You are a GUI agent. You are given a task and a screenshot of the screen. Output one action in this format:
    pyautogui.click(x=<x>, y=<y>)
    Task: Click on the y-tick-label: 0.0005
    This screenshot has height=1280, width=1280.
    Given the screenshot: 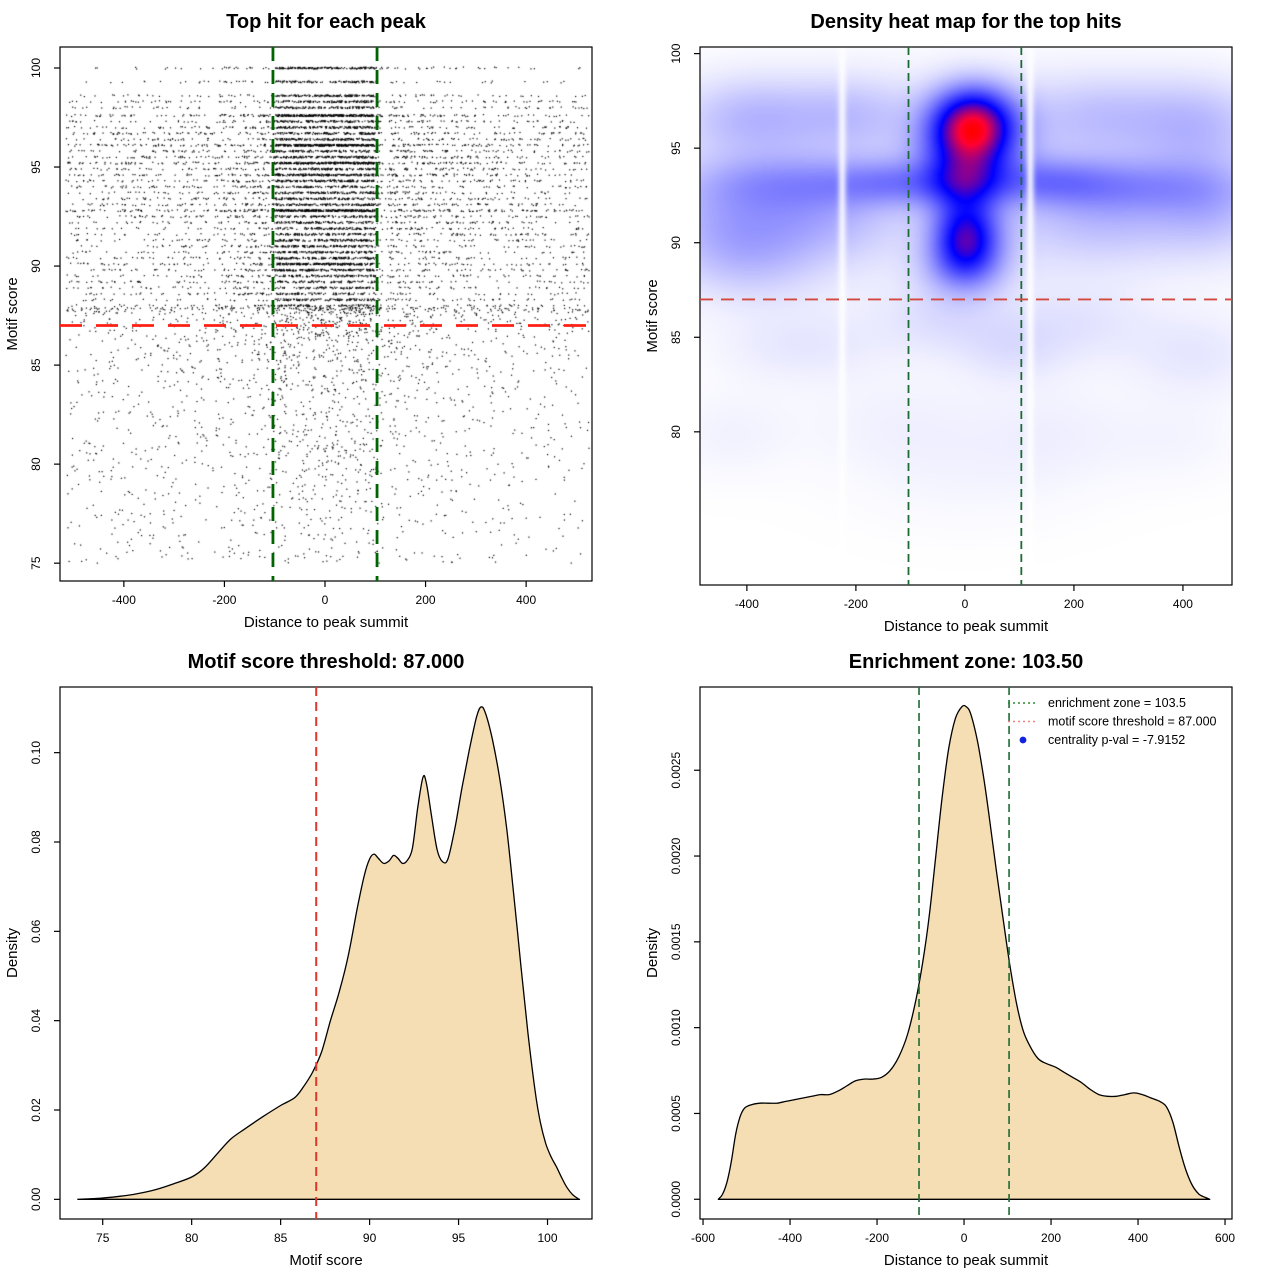 What is the action you would take?
    pyautogui.click(x=676, y=1113)
    